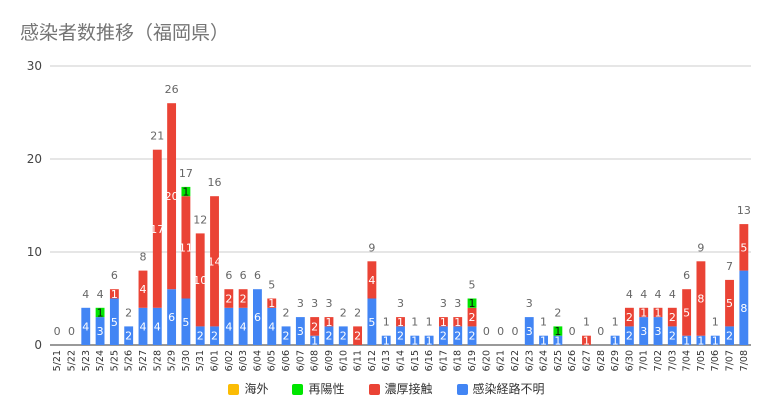 The image size is (773, 420). Describe the element at coordinates (86, 360) in the screenshot. I see `x-tick-label: 5/23` at that location.